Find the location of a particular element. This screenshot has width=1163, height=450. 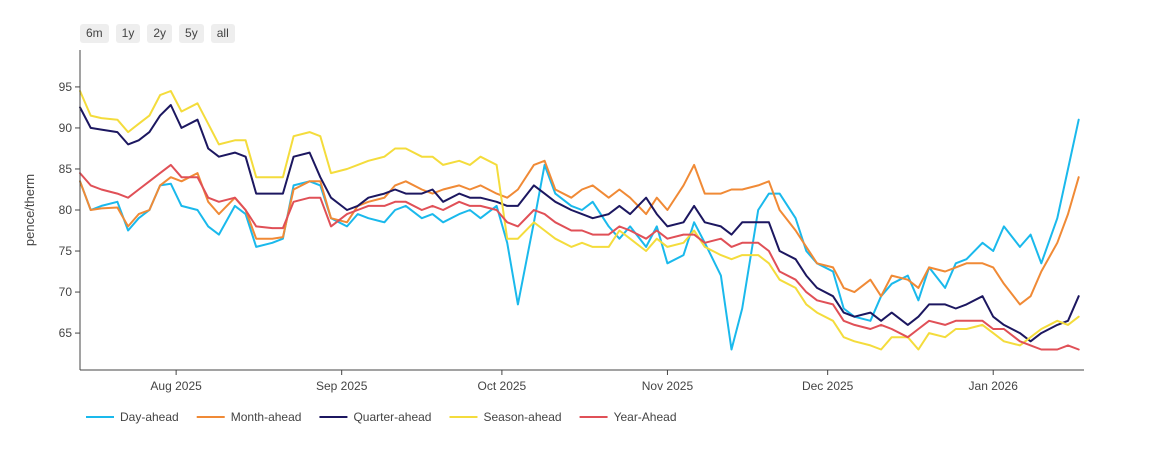

y-axis-ticks: 65 70 75 80 85 90 95 is located at coordinates (69, 210).